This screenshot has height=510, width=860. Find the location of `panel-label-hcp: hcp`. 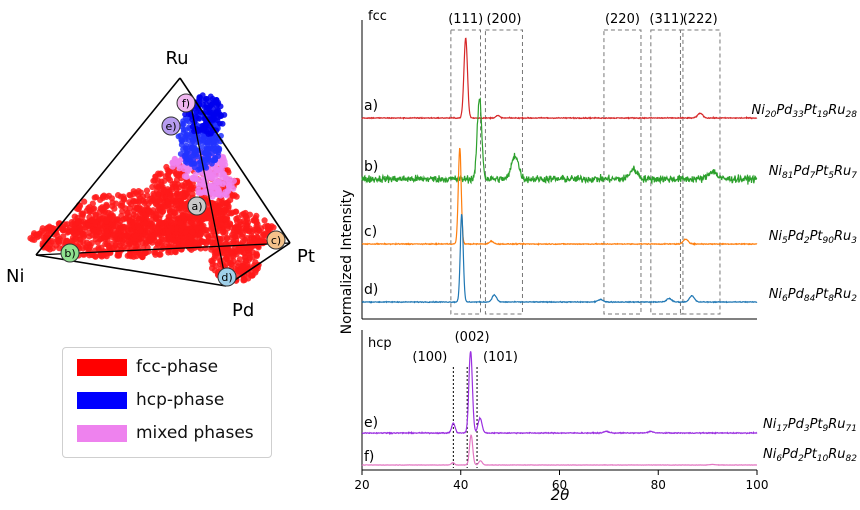

panel-label-hcp: hcp is located at coordinates (380, 343).